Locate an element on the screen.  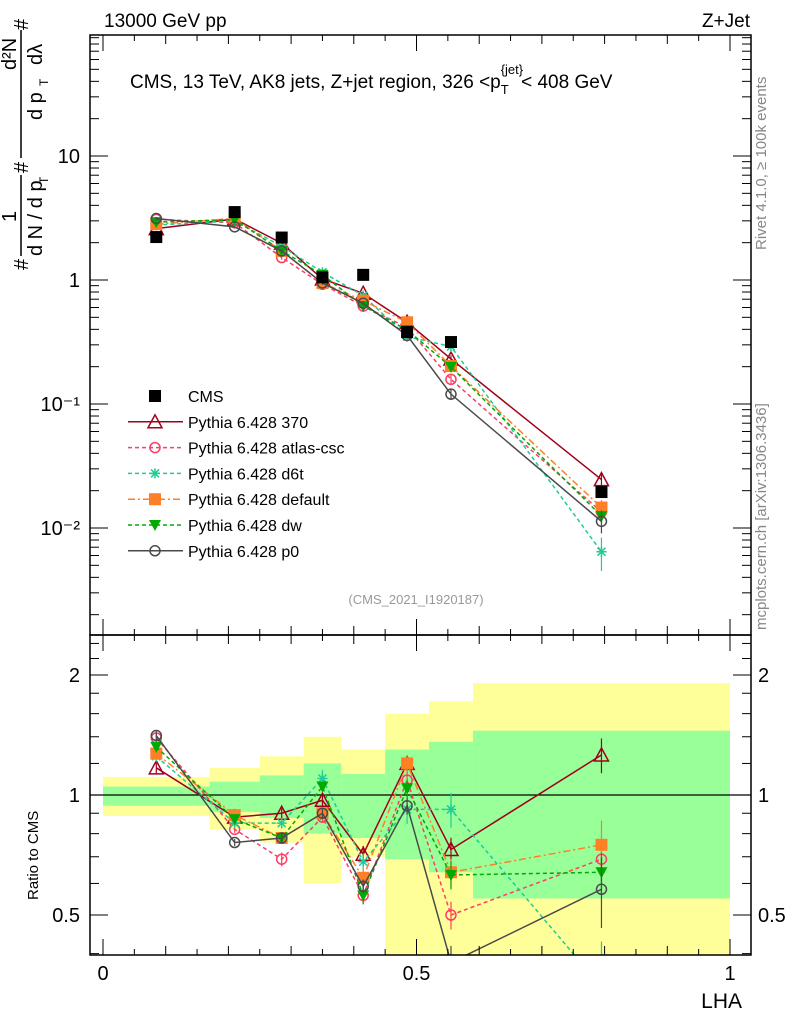
ylabel-one: 1 is located at coordinates (10, 216).